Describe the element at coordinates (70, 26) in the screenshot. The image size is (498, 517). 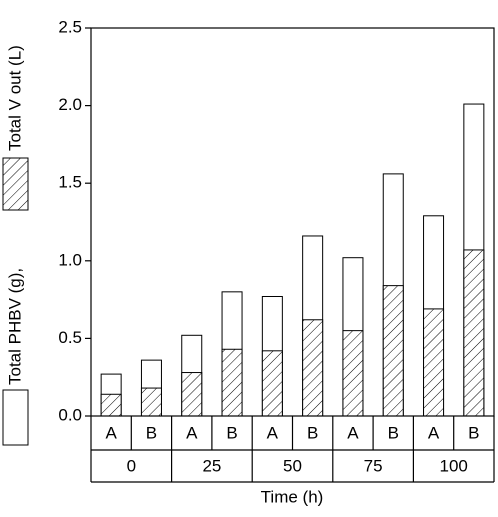
I see `y-tick-label: 2.5` at that location.